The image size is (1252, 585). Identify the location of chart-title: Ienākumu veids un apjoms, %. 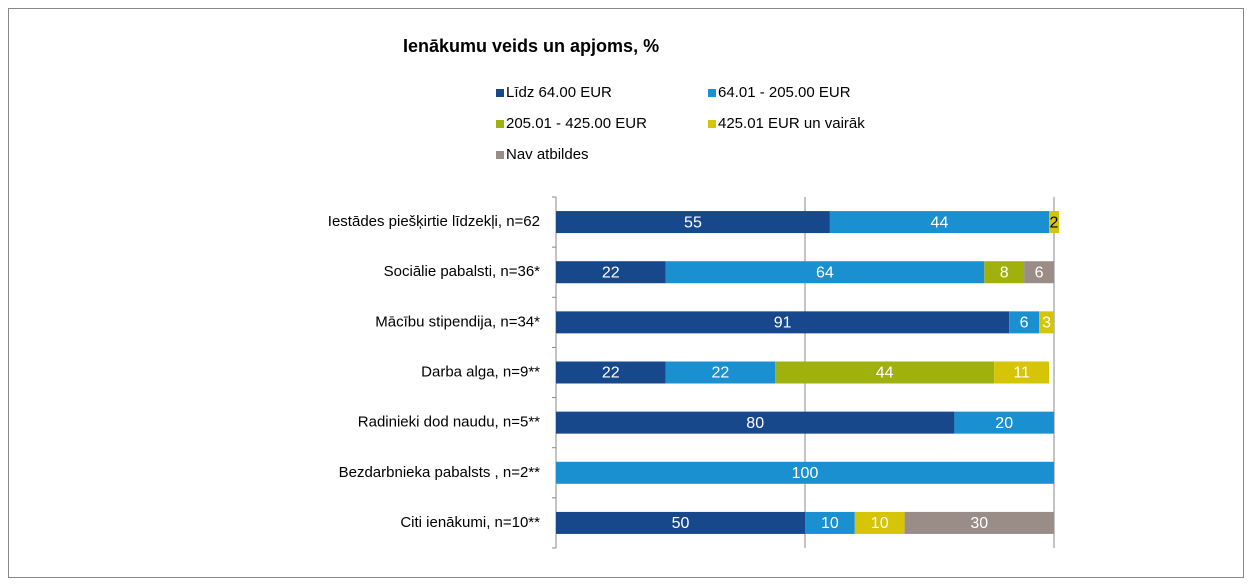
(531, 46).